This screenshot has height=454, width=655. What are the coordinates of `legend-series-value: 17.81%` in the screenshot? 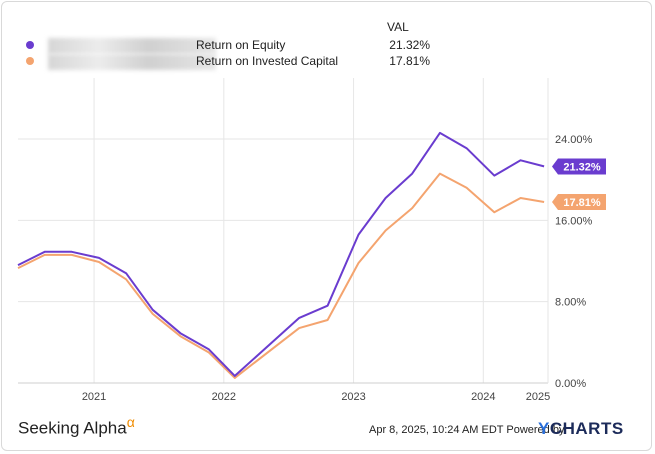 It's located at (409, 61).